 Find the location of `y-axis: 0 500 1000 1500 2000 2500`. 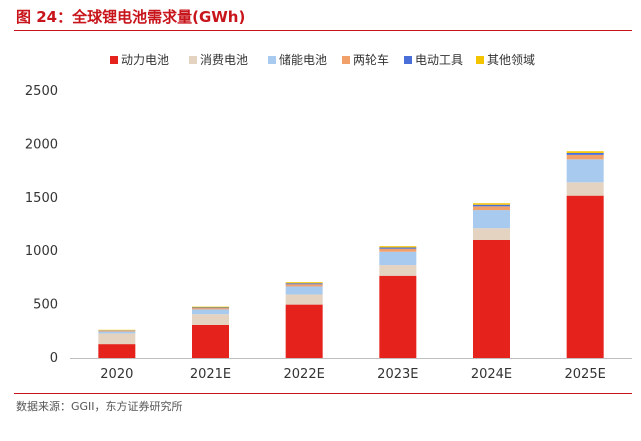

y-axis: 0 500 1000 1500 2000 2500 is located at coordinates (41, 225).